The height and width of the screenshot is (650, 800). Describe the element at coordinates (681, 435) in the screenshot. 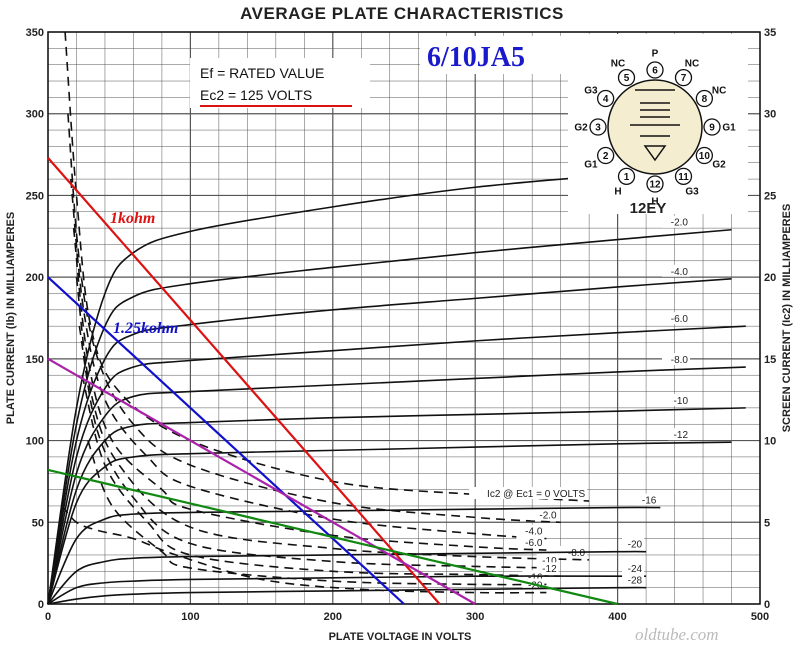

I see `plate-curve-label: -12` at that location.